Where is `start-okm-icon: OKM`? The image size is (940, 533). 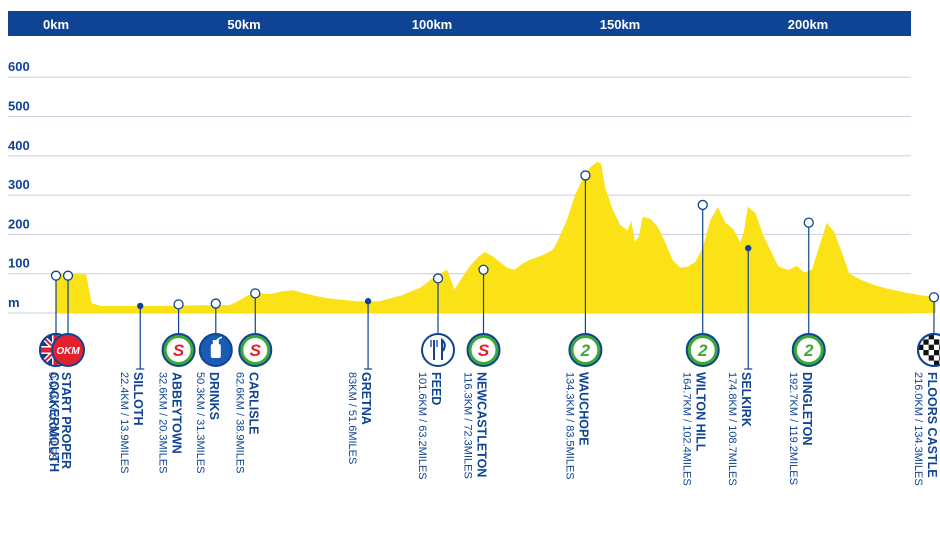
start-okm-icon: OKM is located at coordinates (68, 350).